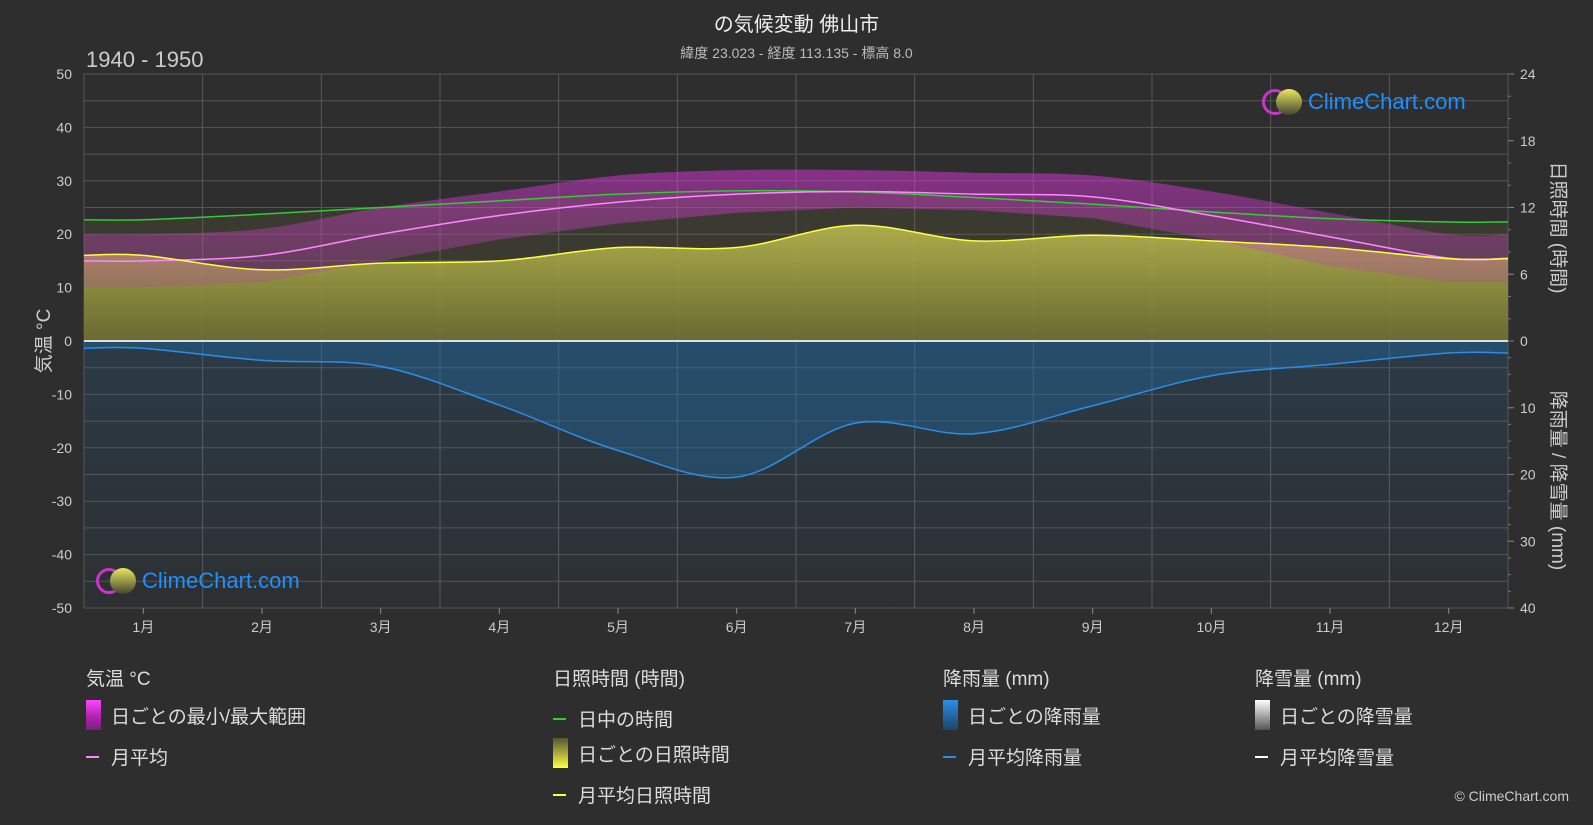 Image resolution: width=1593 pixels, height=825 pixels. What do you see at coordinates (796, 283) in the screenshot?
I see `daily-sunshine-area` at bounding box center [796, 283].